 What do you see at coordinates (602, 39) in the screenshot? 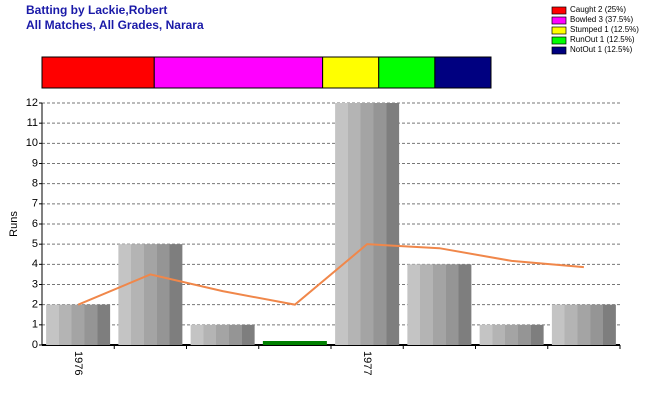
I see `legend-label: RunOut 1 (12.5%)` at bounding box center [602, 39].